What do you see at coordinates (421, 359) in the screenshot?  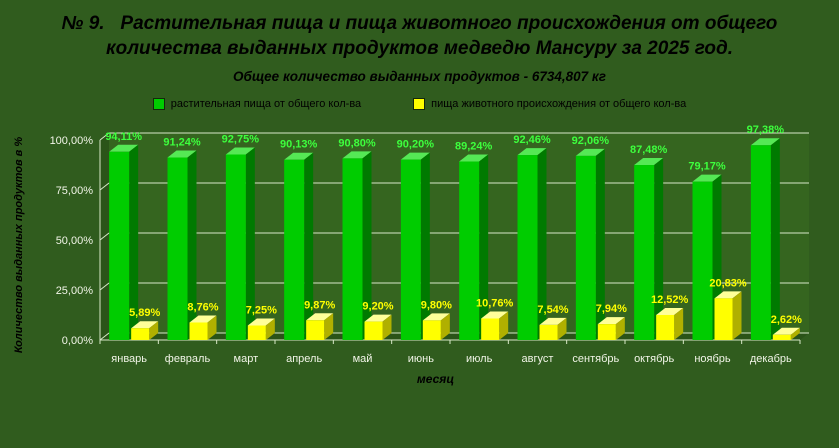 I see `x-tick-label: июнь` at bounding box center [421, 359].